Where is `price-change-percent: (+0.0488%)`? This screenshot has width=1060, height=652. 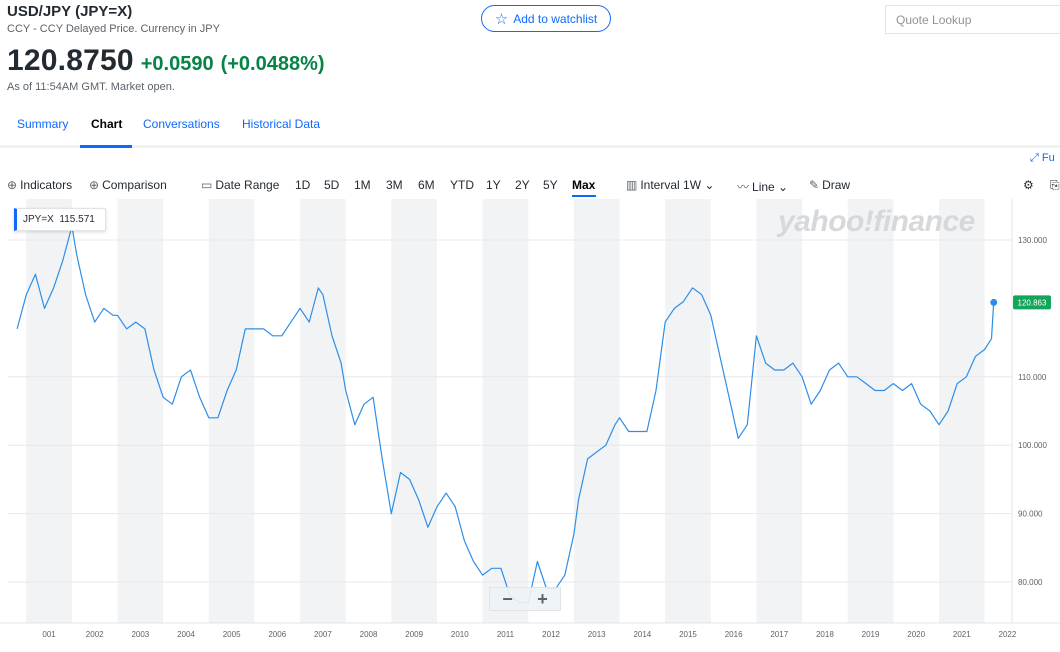 price-change-percent: (+0.0488%) is located at coordinates (272, 64).